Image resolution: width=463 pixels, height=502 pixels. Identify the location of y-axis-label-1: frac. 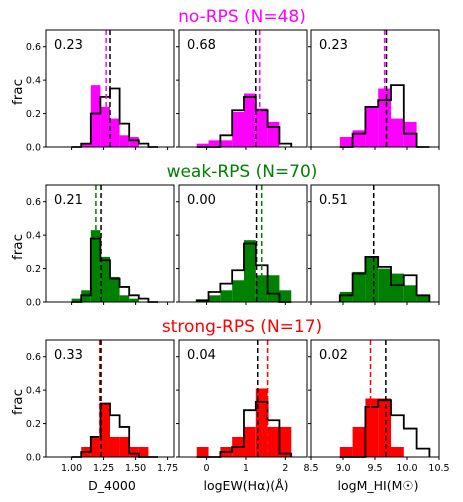
(18, 247).